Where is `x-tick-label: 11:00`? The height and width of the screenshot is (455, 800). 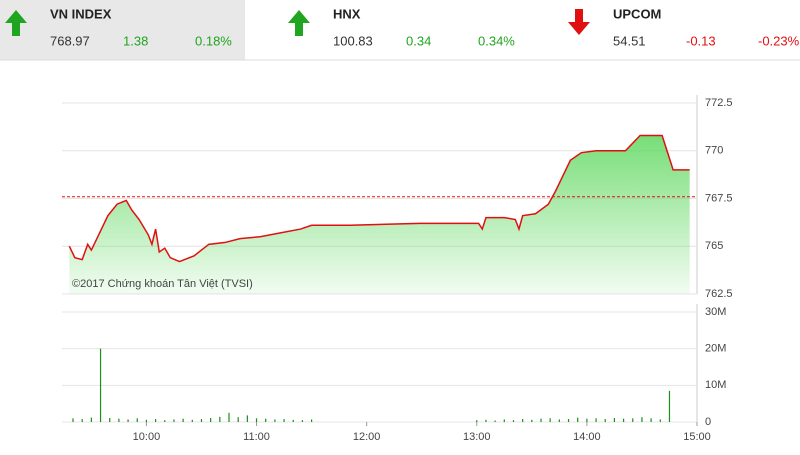 x-tick-label: 11:00 is located at coordinates (256, 437).